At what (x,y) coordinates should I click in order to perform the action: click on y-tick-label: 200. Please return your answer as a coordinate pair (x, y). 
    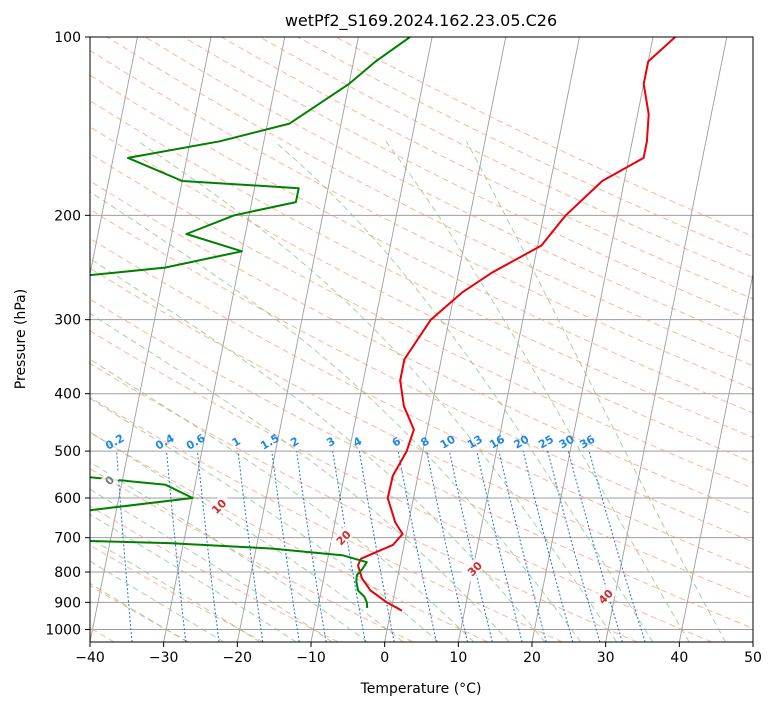
    Looking at the image, I should click on (67, 216).